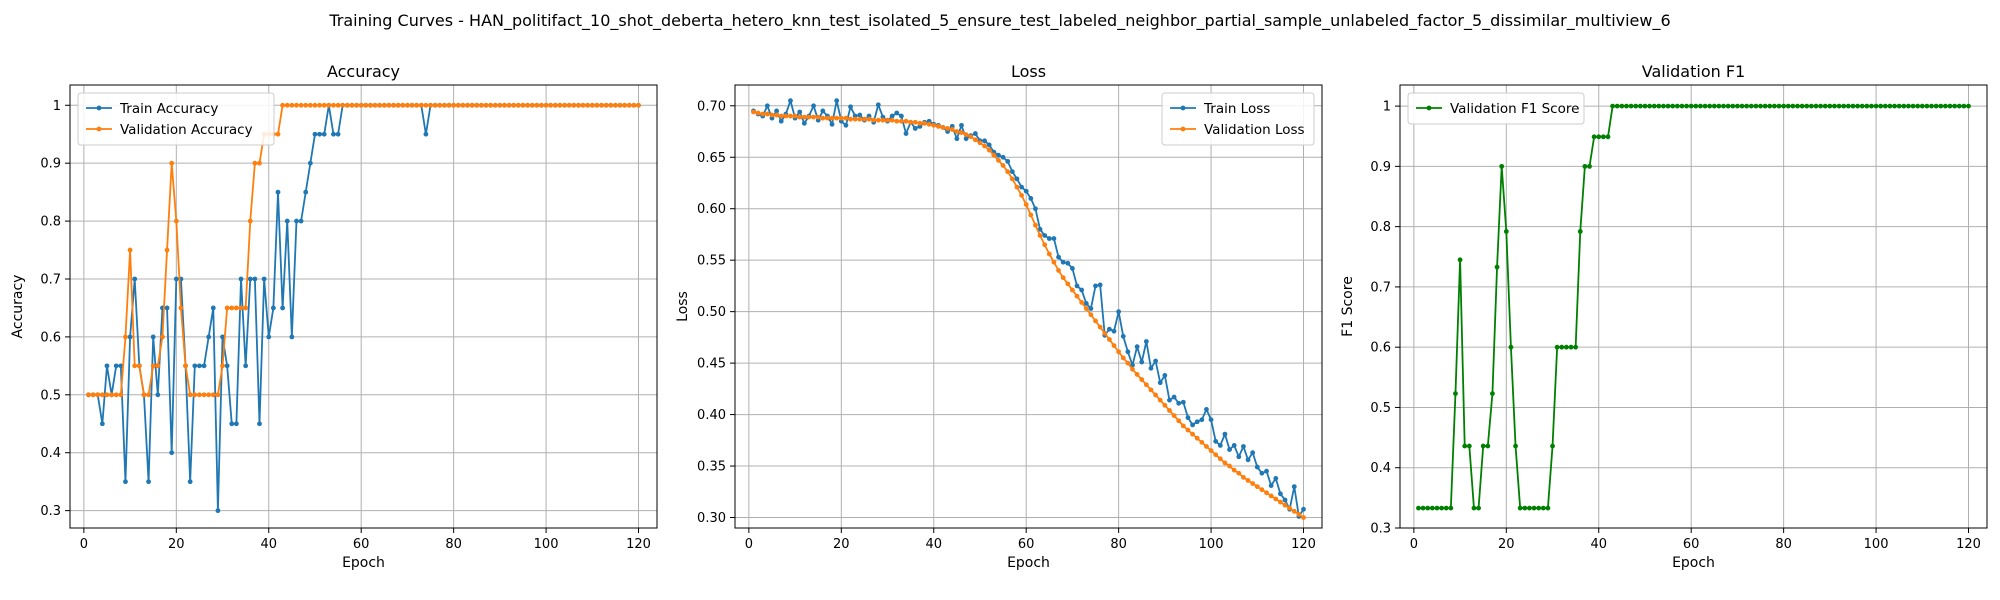 The width and height of the screenshot is (2000, 600). What do you see at coordinates (711, 261) in the screenshot?
I see `chart-2-y-tick-label: 0.55` at bounding box center [711, 261].